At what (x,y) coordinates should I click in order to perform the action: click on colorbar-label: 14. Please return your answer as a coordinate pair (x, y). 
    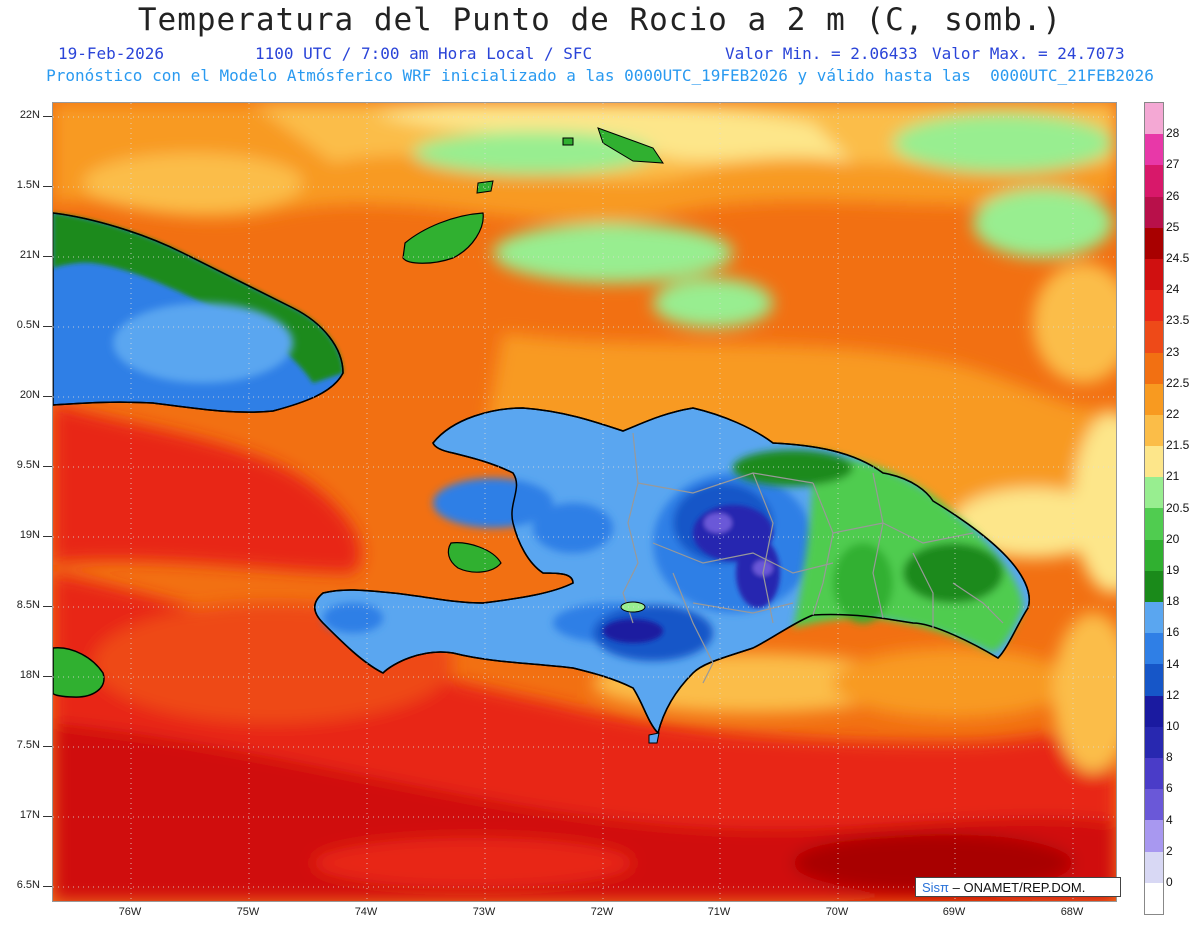
    Looking at the image, I should click on (1173, 663).